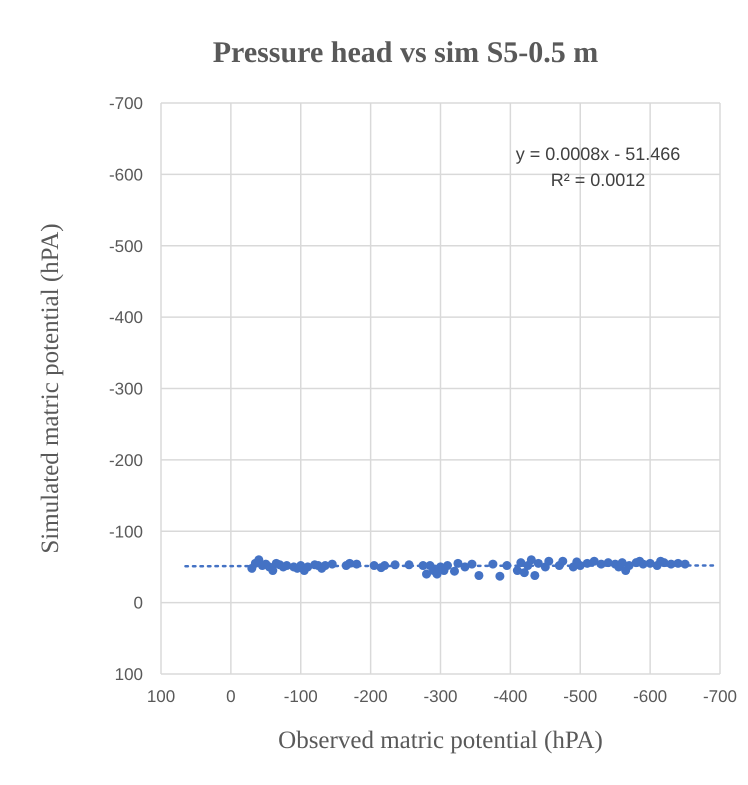 This screenshot has height=785, width=748. What do you see at coordinates (128, 674) in the screenshot?
I see `y-tick-label: 100` at bounding box center [128, 674].